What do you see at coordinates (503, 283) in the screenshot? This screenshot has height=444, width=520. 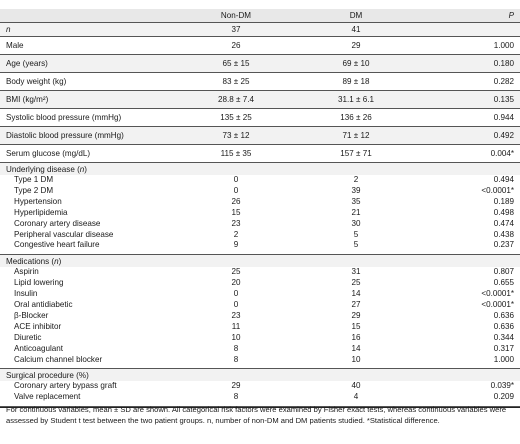 I see `p-value: 0.655` at bounding box center [503, 283].